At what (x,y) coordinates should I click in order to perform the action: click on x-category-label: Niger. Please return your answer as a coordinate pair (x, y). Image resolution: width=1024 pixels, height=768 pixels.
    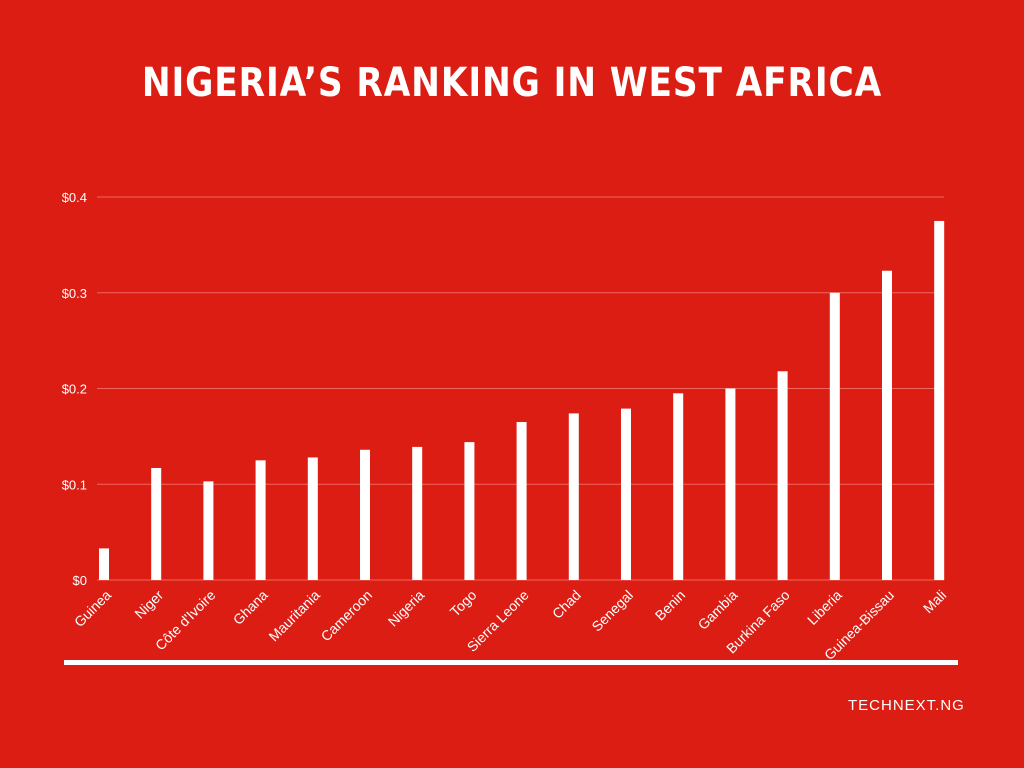
    Looking at the image, I should click on (148, 604).